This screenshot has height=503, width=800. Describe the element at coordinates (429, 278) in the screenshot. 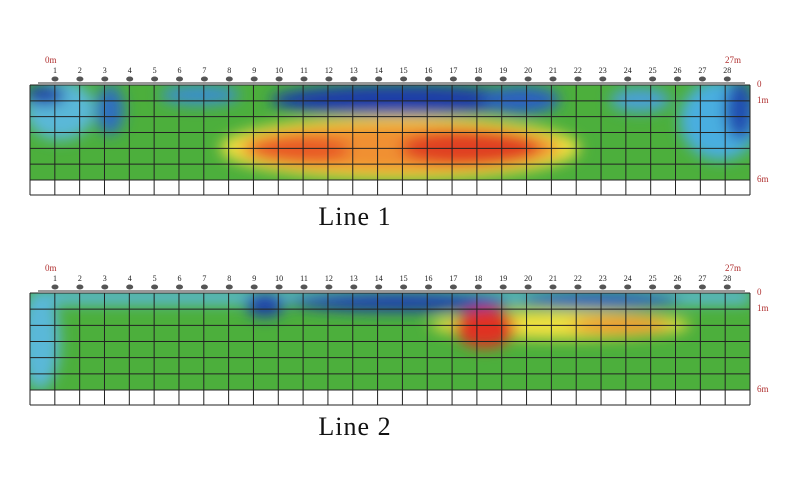

I see `electrode-number: 16` at that location.